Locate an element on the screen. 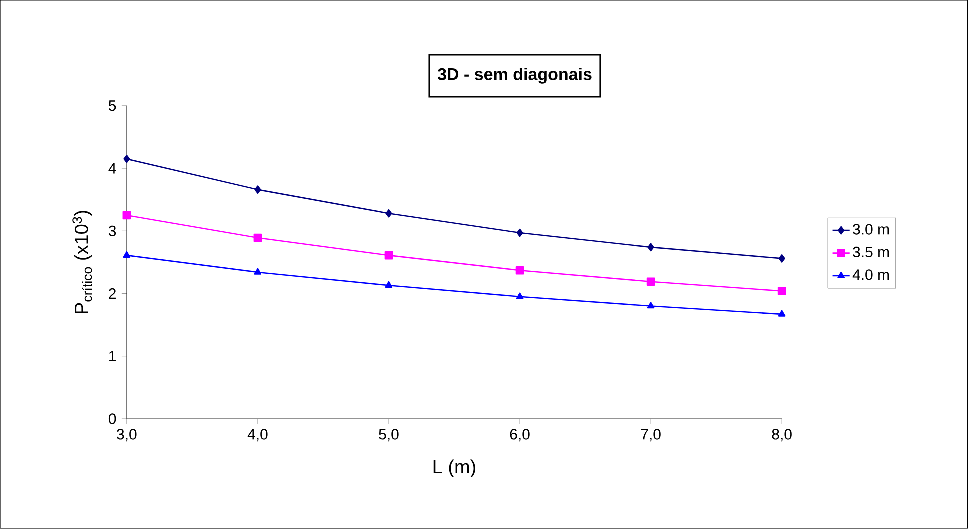 The height and width of the screenshot is (529, 968). x-tick-label: 5,0 is located at coordinates (389, 435).